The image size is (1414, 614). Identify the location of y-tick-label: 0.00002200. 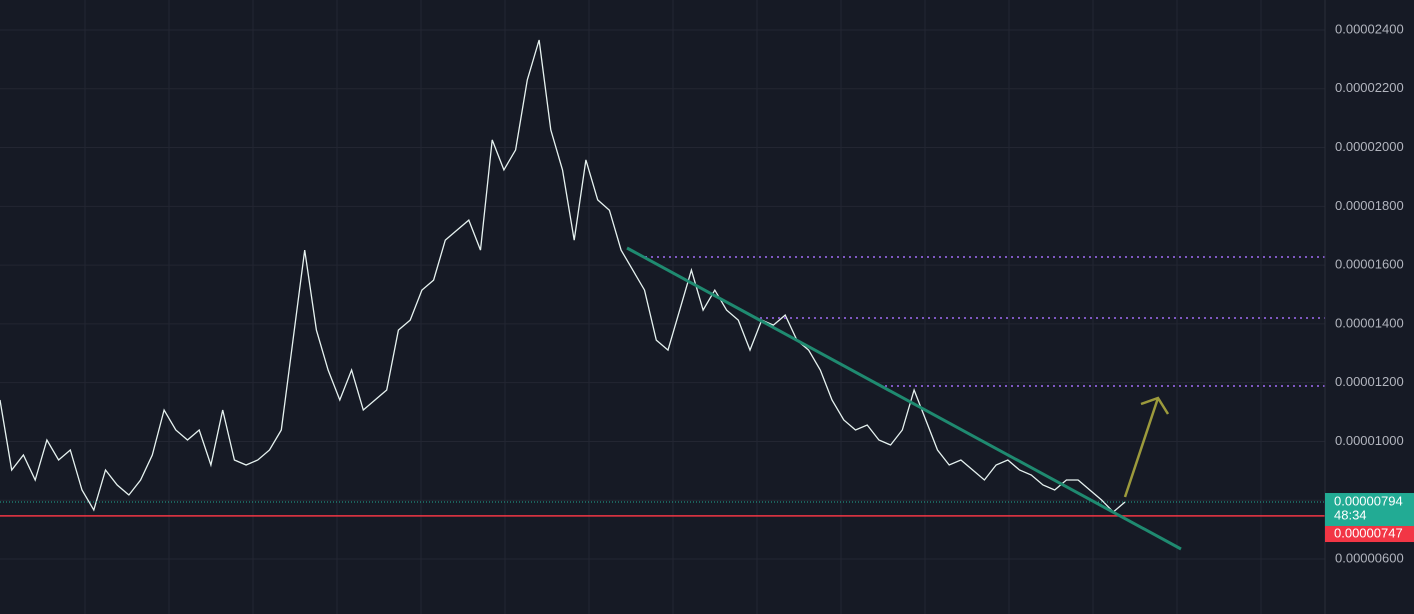
(1369, 87).